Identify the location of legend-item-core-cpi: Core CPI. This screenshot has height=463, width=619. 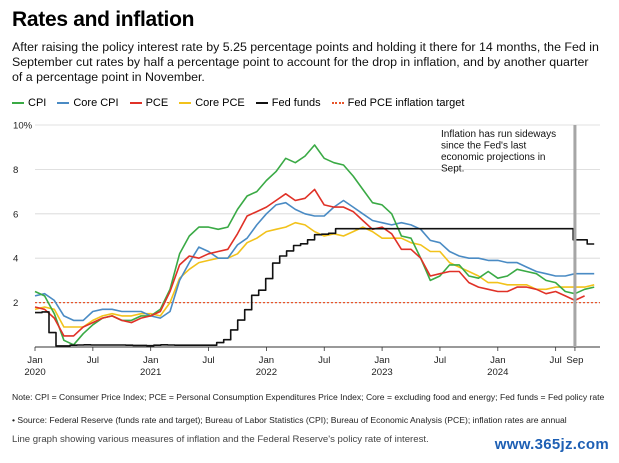
(88, 103).